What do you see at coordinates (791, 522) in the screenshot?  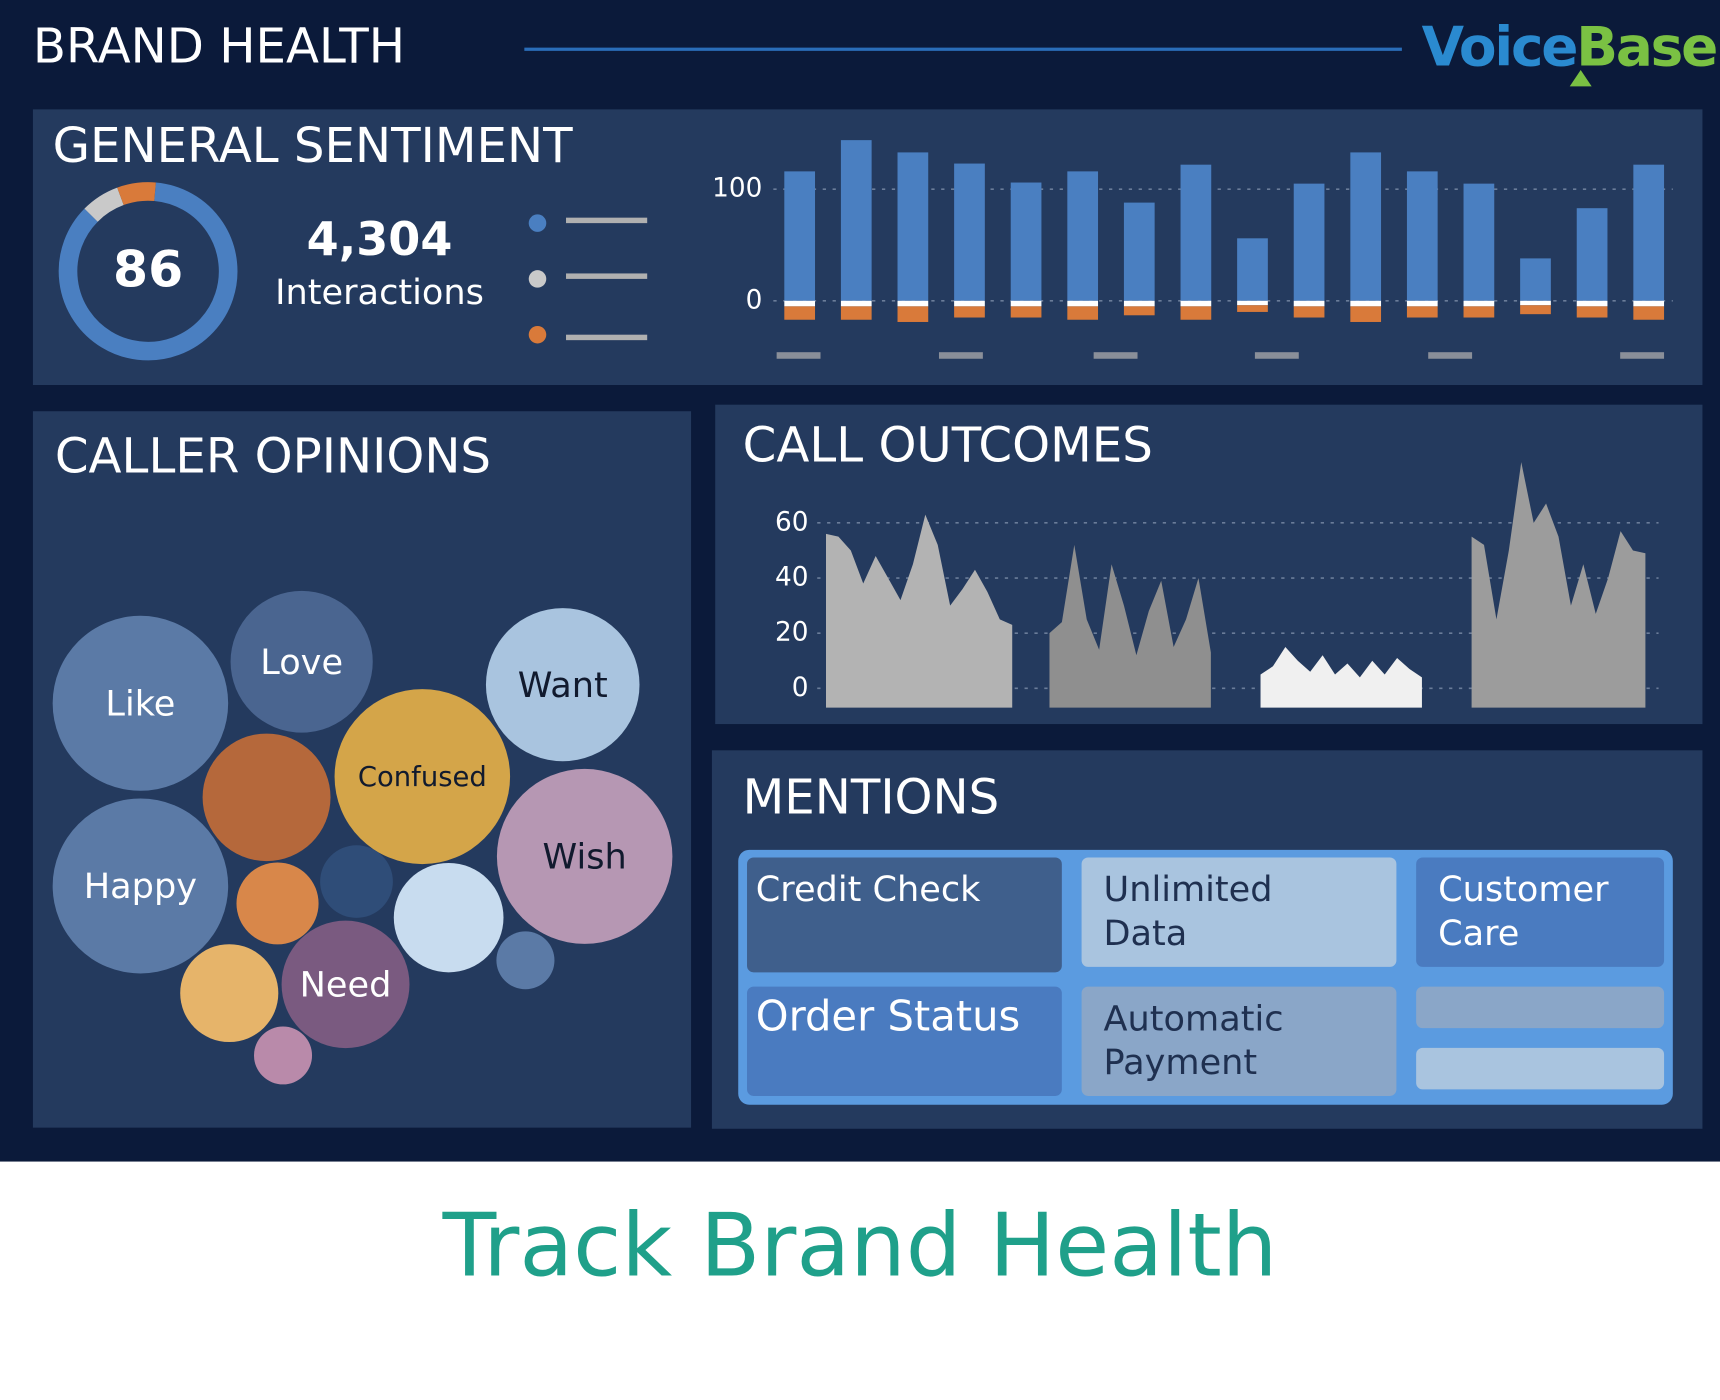 I see `y-tick-label: 60` at bounding box center [791, 522].